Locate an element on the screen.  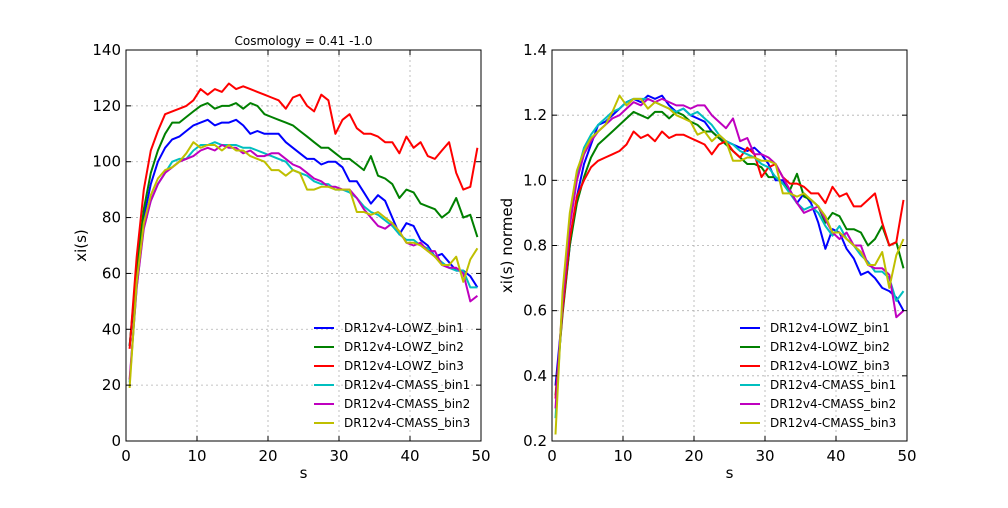
y-tick-label: 120 is located at coordinates (106, 106).